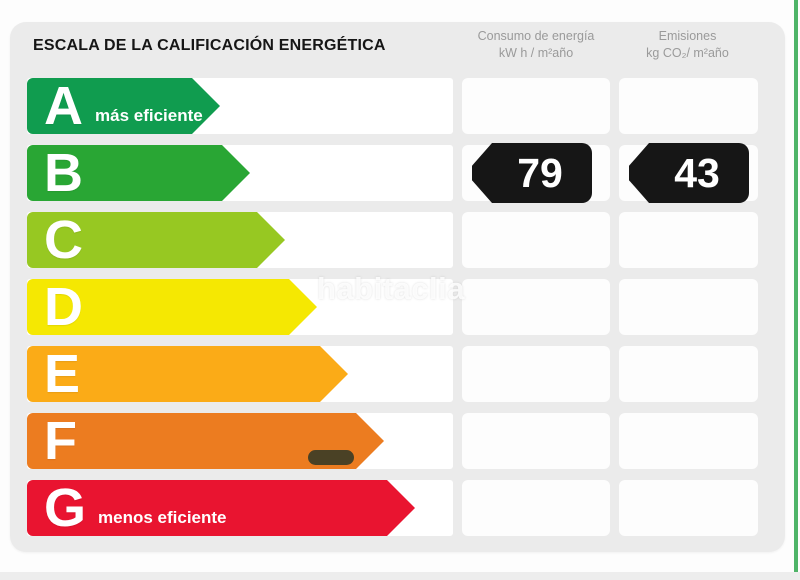 The width and height of the screenshot is (800, 580). Describe the element at coordinates (65, 507) in the screenshot. I see `rating-letter-g: G` at that location.